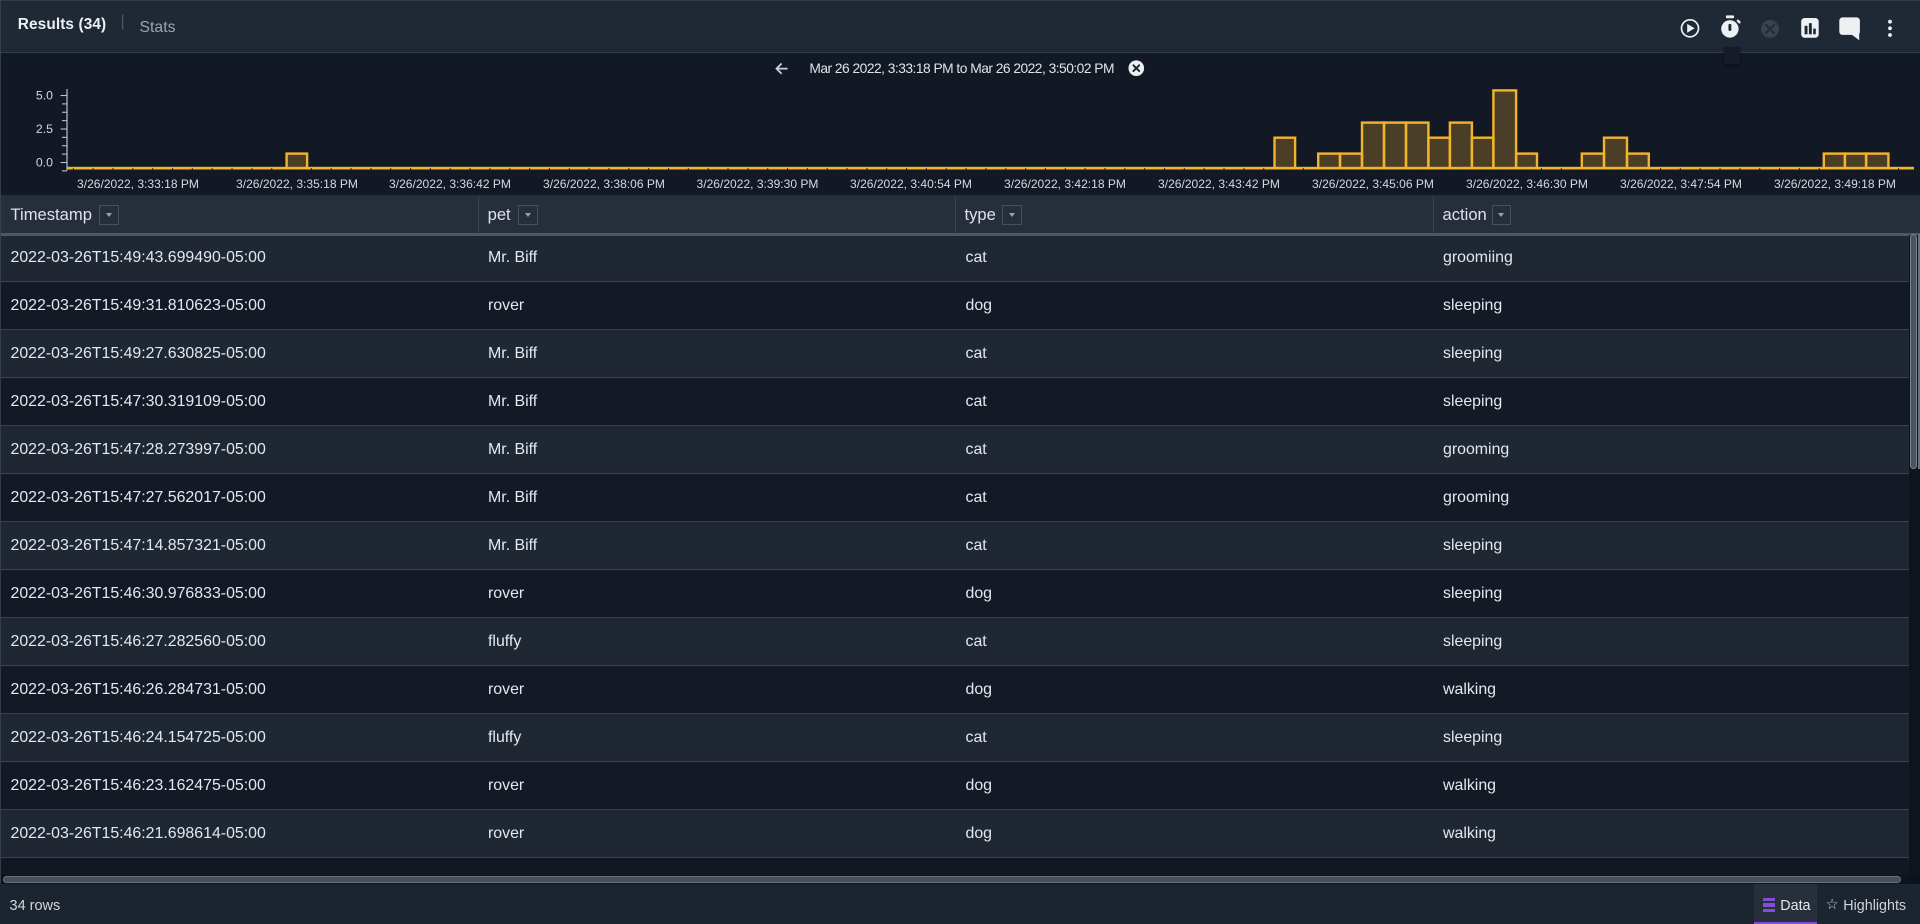 This screenshot has width=1920, height=924. What do you see at coordinates (138, 184) in the screenshot?
I see `svg-text: 3/26/2022, 3:33:18 PM` at bounding box center [138, 184].